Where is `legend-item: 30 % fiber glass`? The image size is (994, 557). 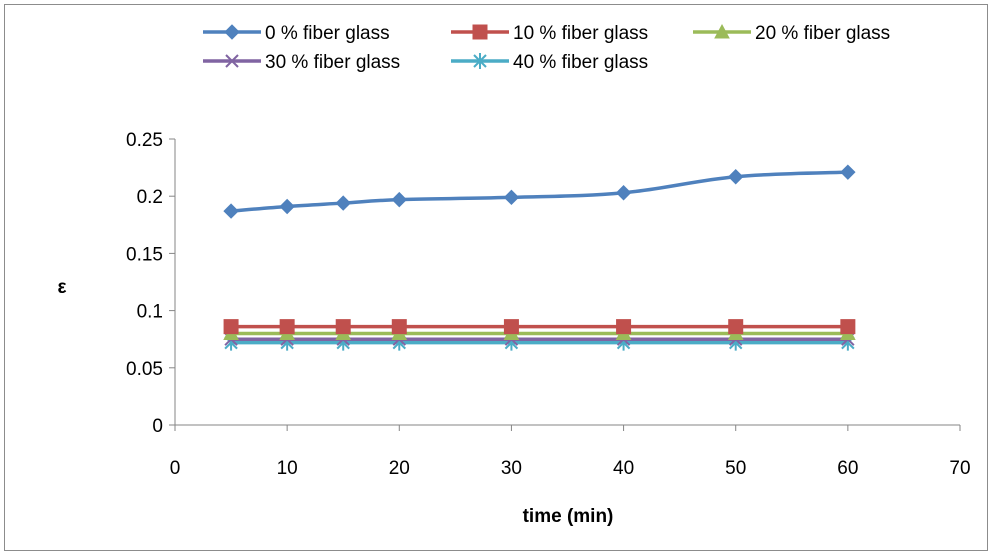
legend-item: 30 % fiber glass is located at coordinates (301, 62).